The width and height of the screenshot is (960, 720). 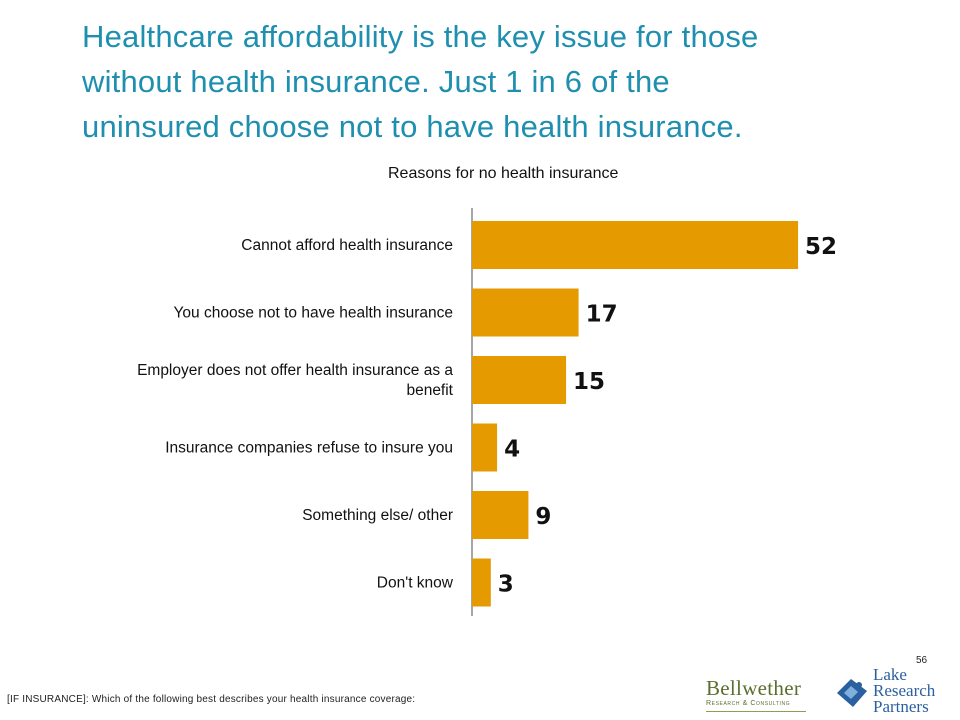 I want to click on chart-title: Reasons for no health insurance, so click(x=503, y=173).